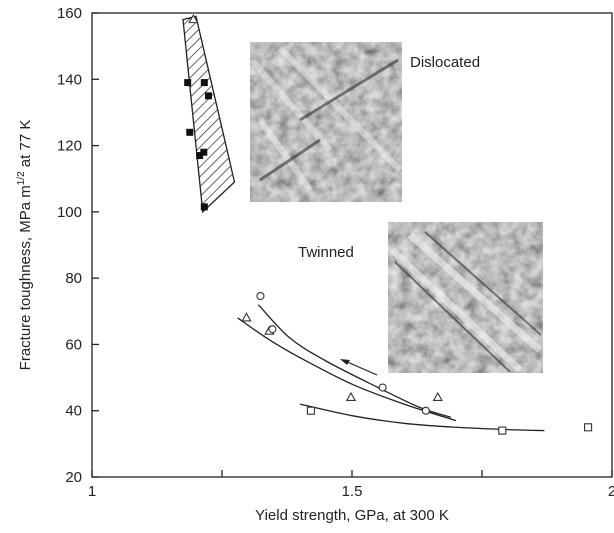 Image resolution: width=614 pixels, height=533 pixels. Describe the element at coordinates (73, 344) in the screenshot. I see `y-tick-label: 60` at that location.